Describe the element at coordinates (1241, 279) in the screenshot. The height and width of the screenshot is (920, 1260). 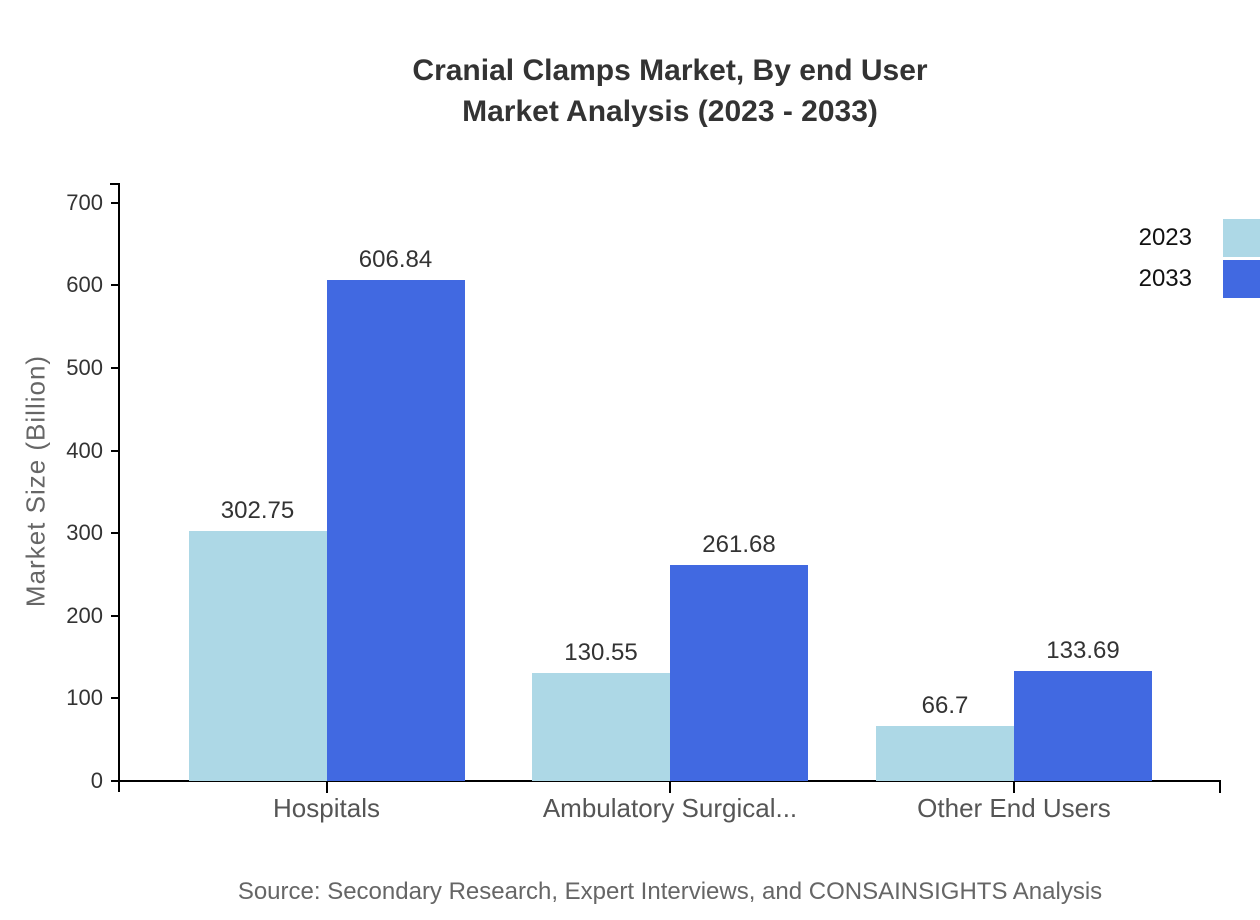
I see `legend-swatch-2033` at that location.